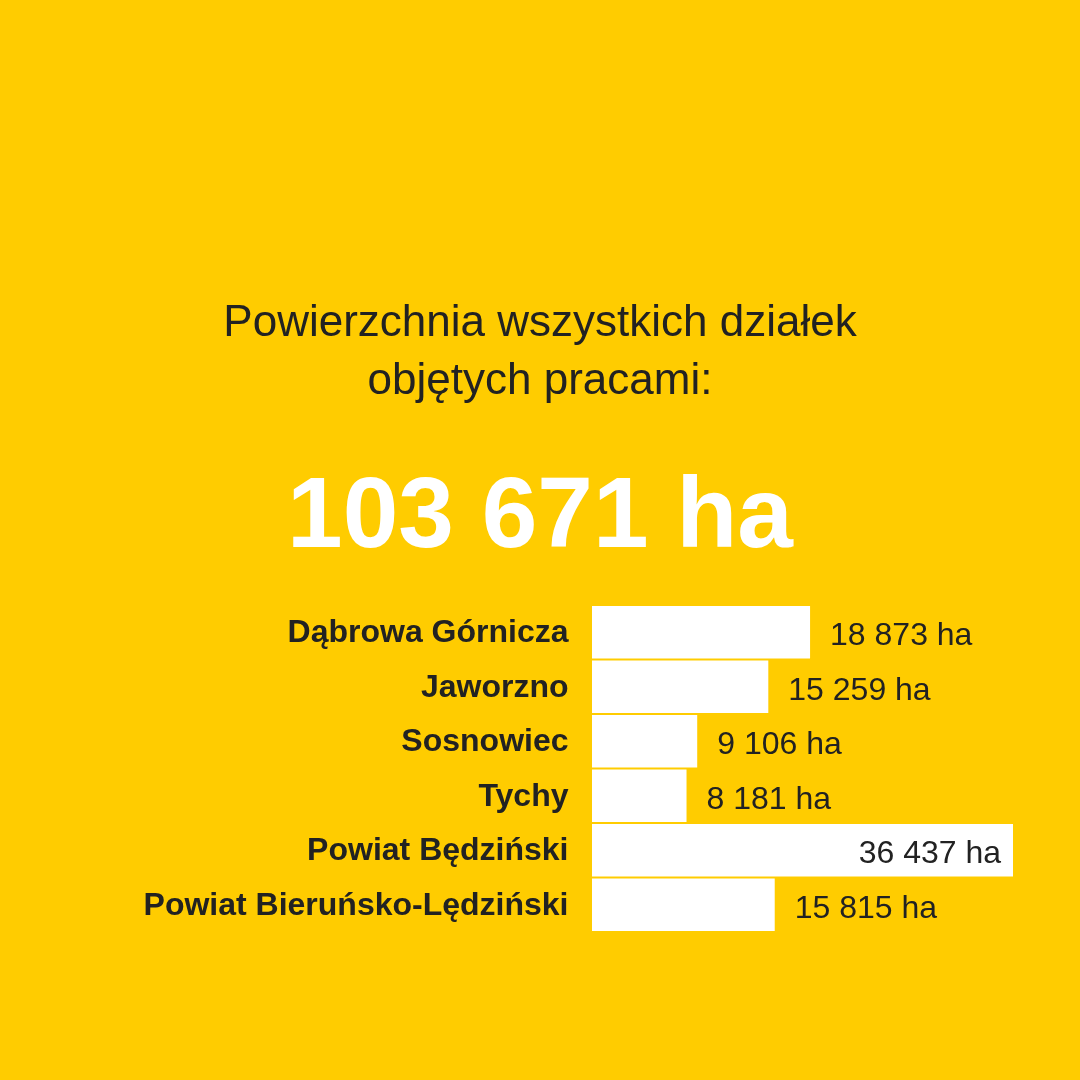 Image resolution: width=1080 pixels, height=1080 pixels. What do you see at coordinates (485, 740) in the screenshot?
I see `y-tick-label: Sosnowiec` at bounding box center [485, 740].